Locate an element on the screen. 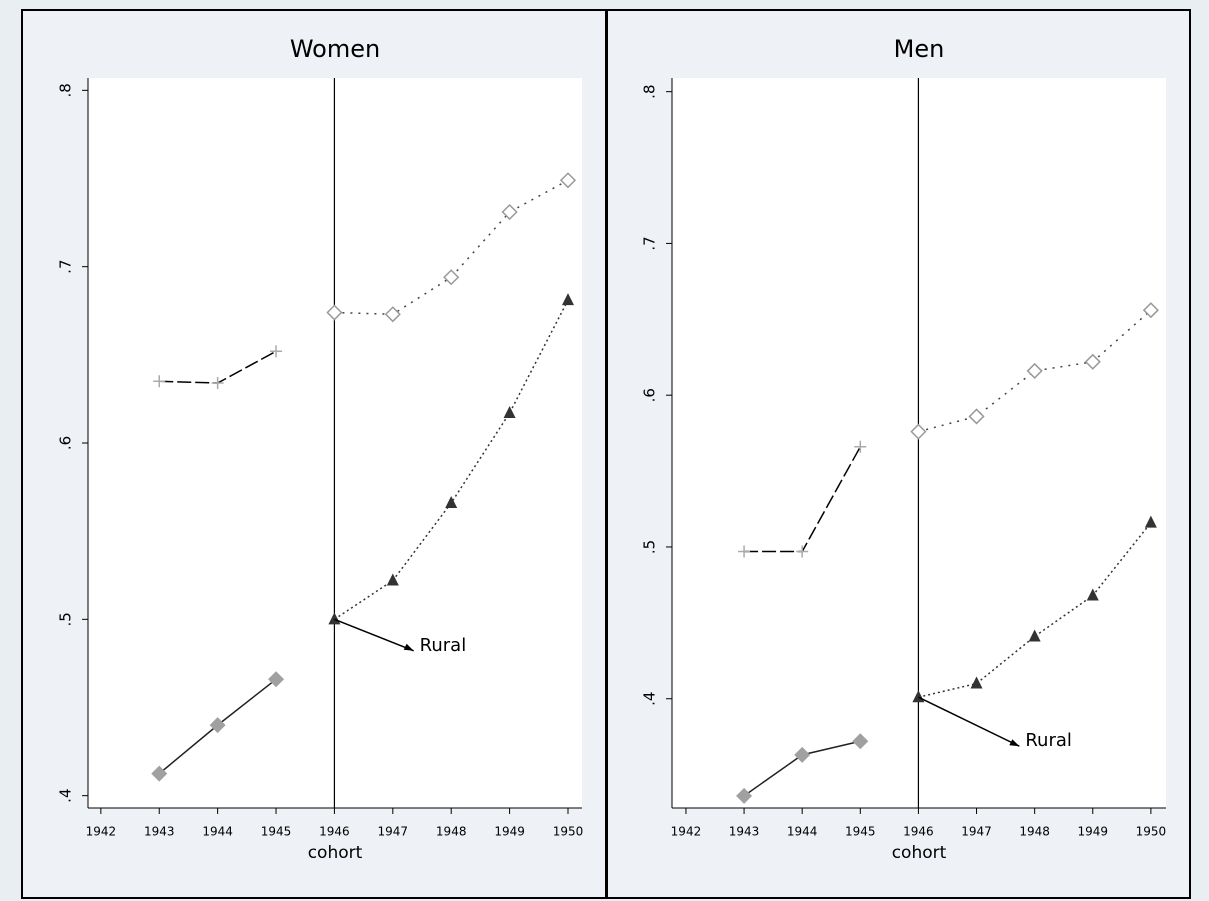  chart-title: Men is located at coordinates (919, 49).